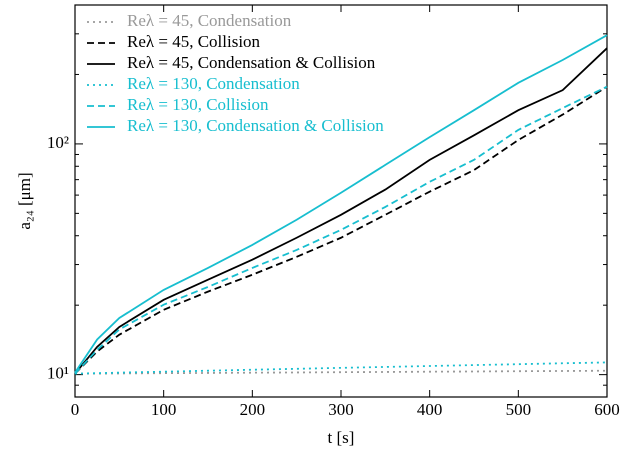 The height and width of the screenshot is (460, 623). I want to click on y-tick-label: 10¹, so click(58, 373).